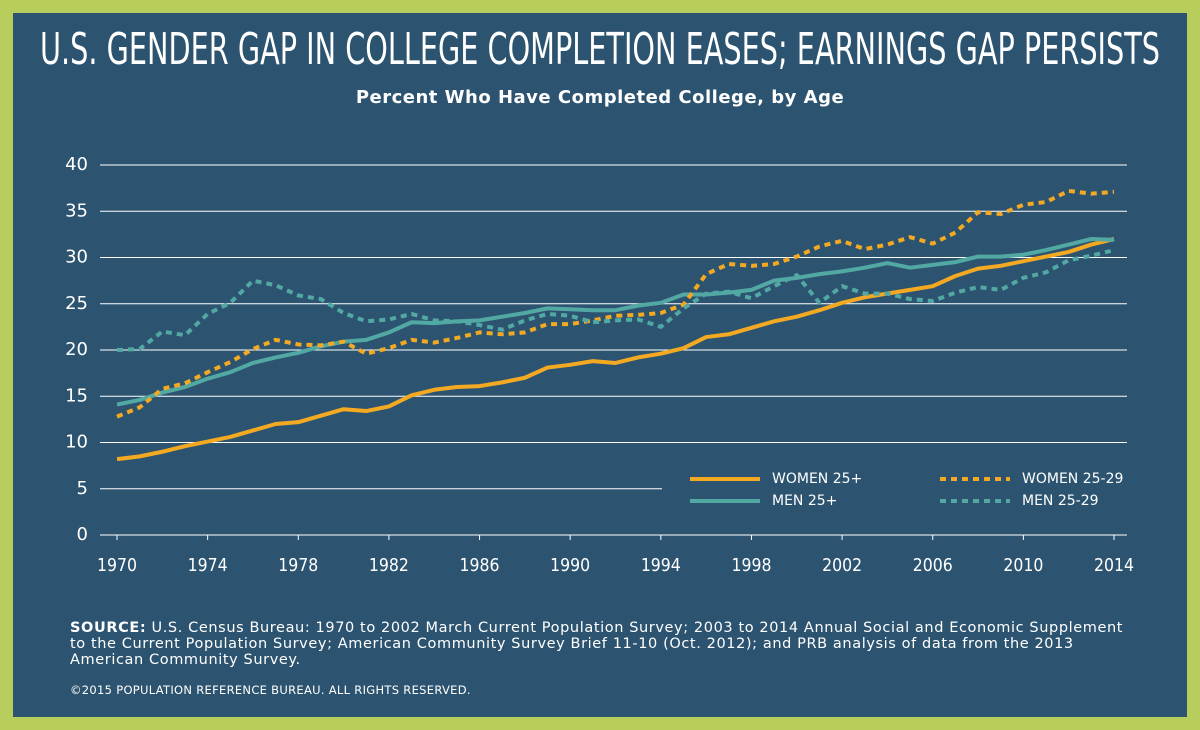  What do you see at coordinates (1114, 565) in the screenshot?
I see `x-tick-label: 2014` at bounding box center [1114, 565].